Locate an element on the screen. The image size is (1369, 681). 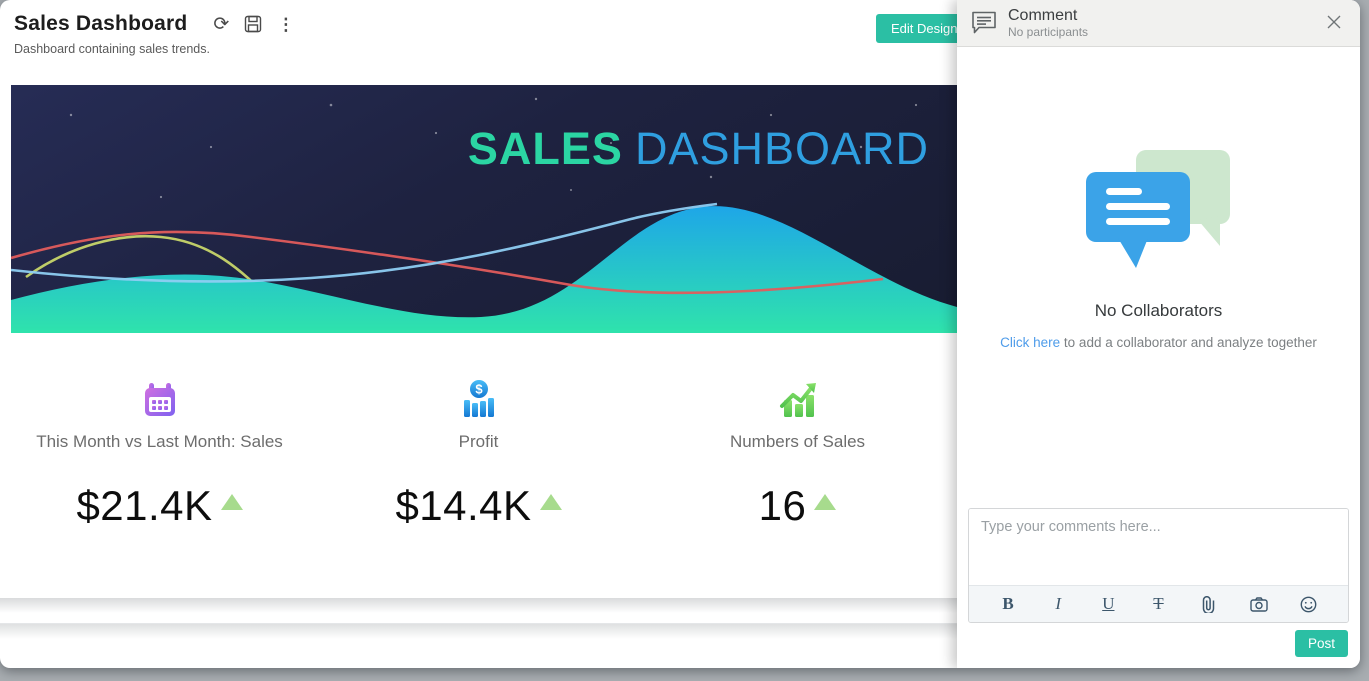
kpi-number-of-sales-widget: Numbers of Sales 16 is located at coordinates (797, 453).